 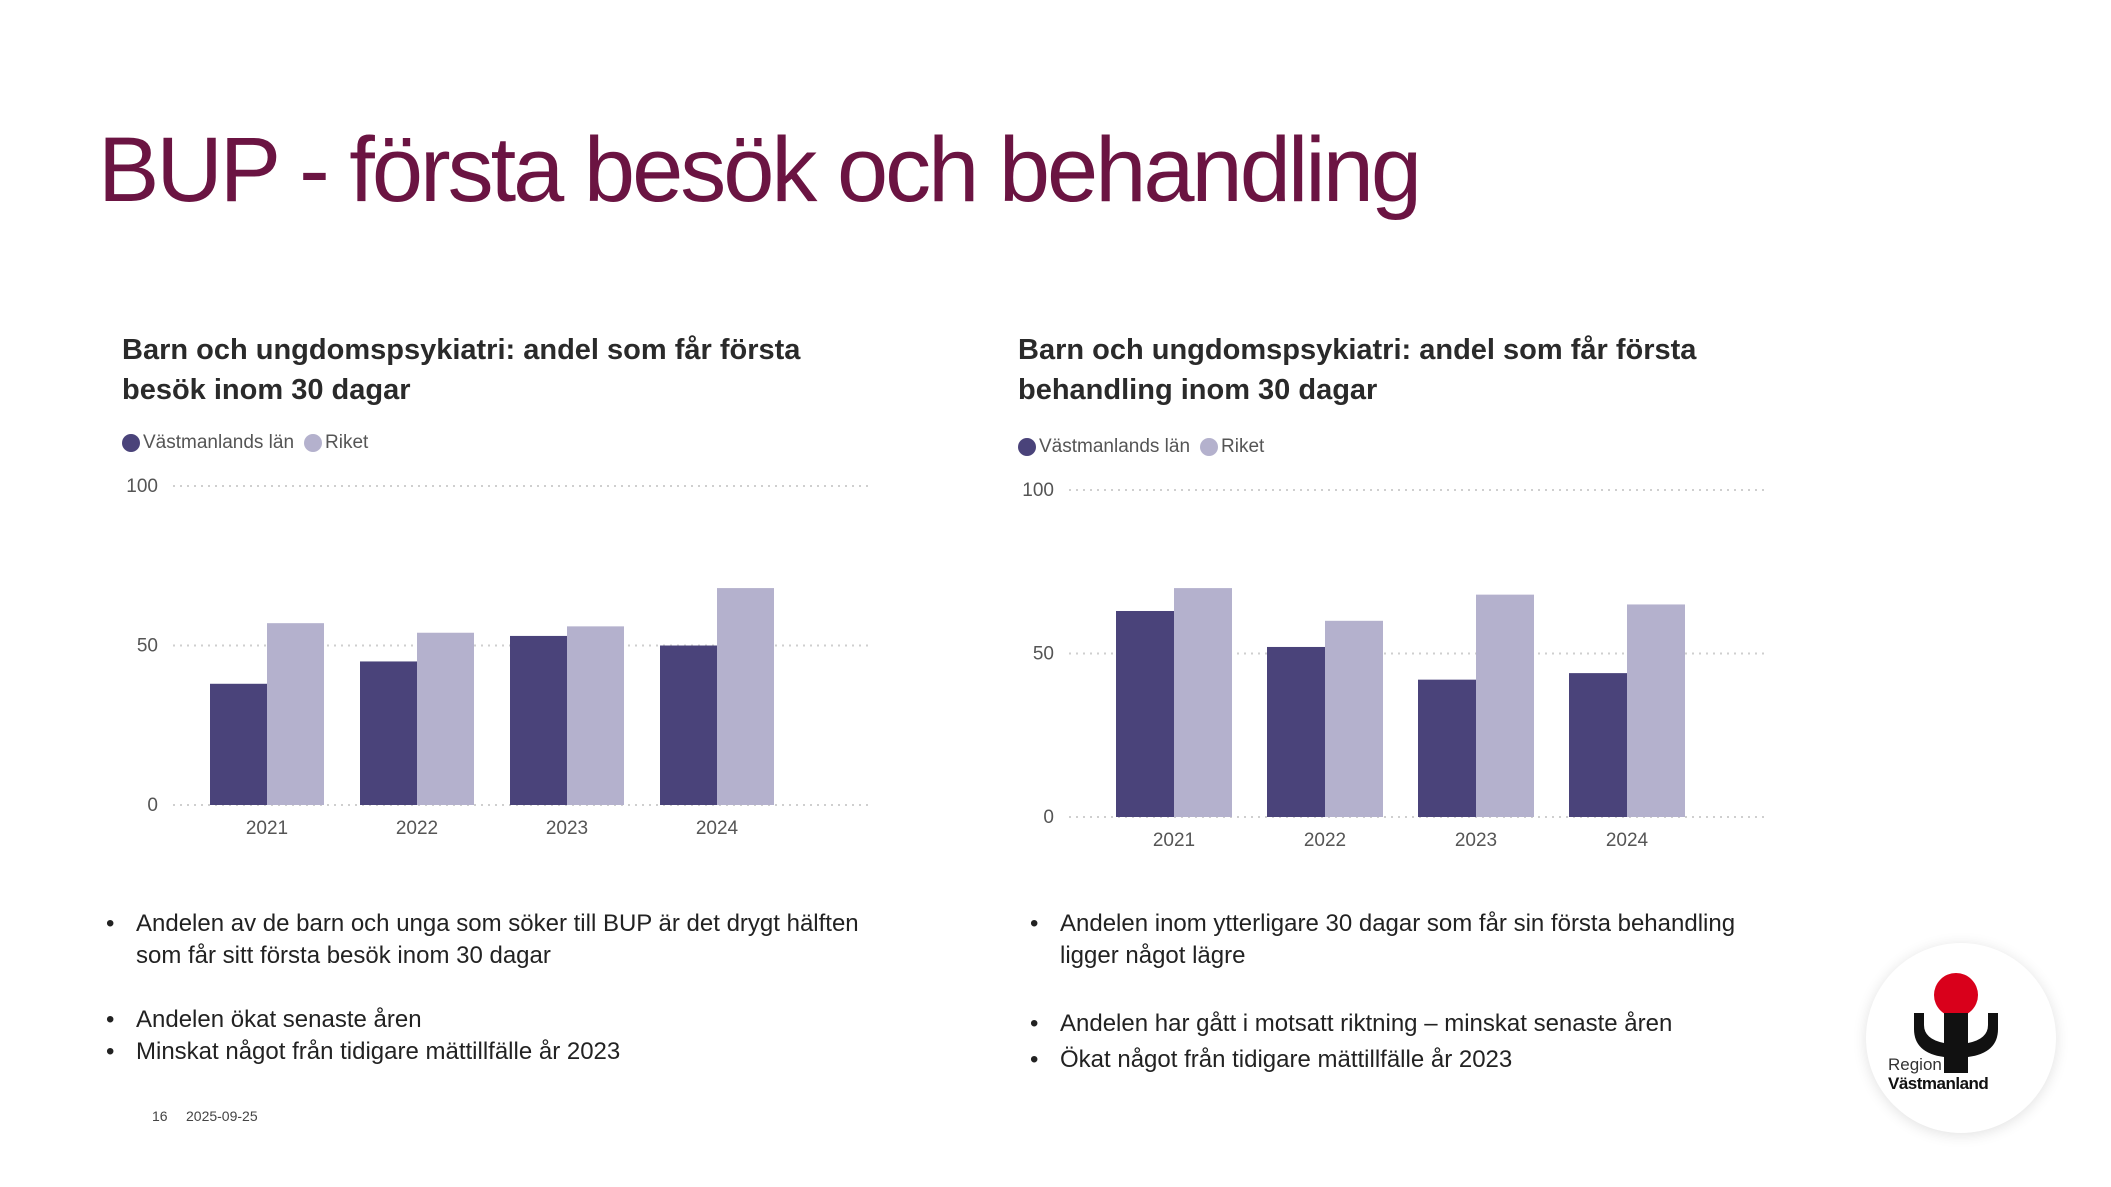 I want to click on footer-date: 2025-09-25, so click(x=222, y=1116).